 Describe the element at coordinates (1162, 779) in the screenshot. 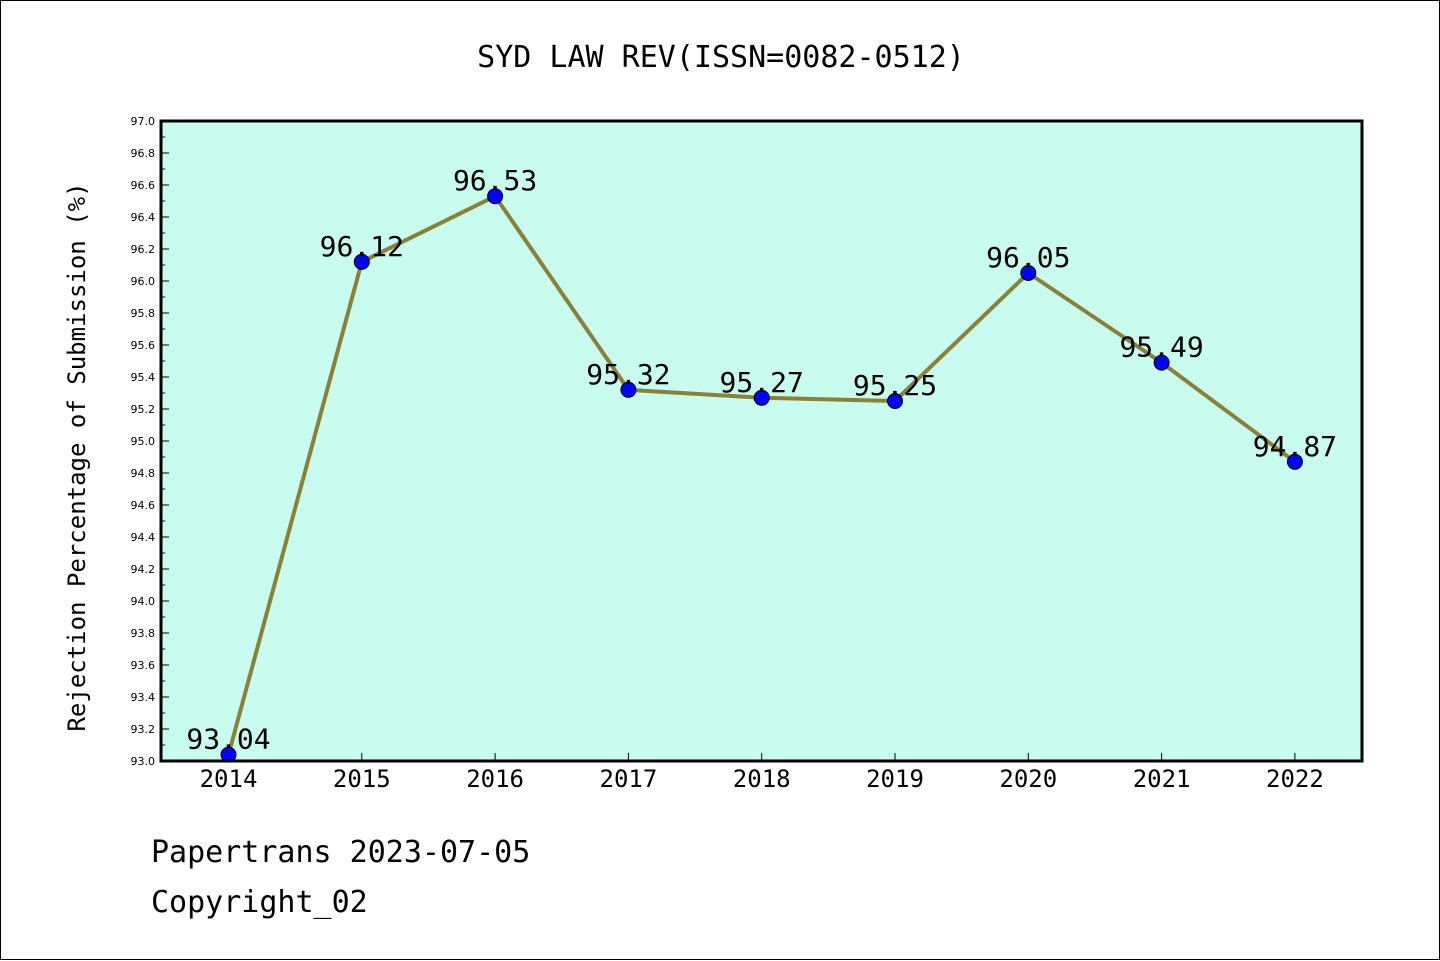

I see `x-tick-label: 2021` at that location.